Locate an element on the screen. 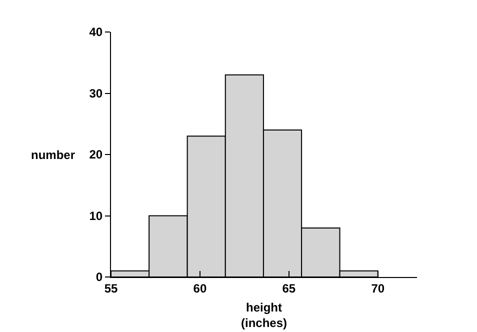  x-tick-label: 60 is located at coordinates (200, 288).